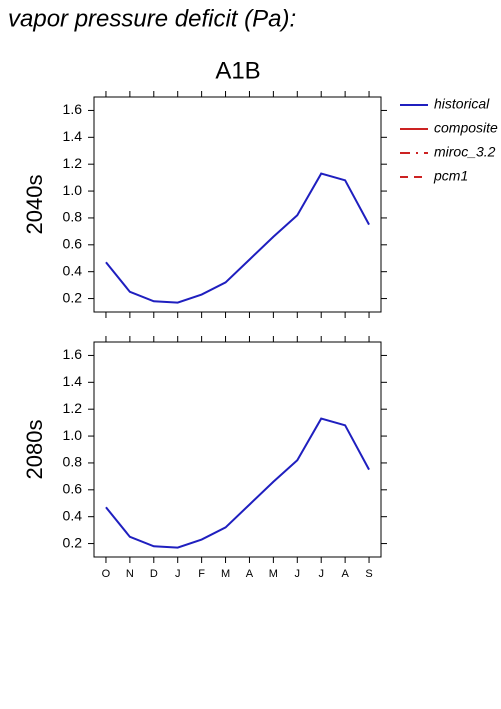 Image resolution: width=501 pixels, height=709 pixels. I want to click on x-tick-label: F, so click(201, 574).